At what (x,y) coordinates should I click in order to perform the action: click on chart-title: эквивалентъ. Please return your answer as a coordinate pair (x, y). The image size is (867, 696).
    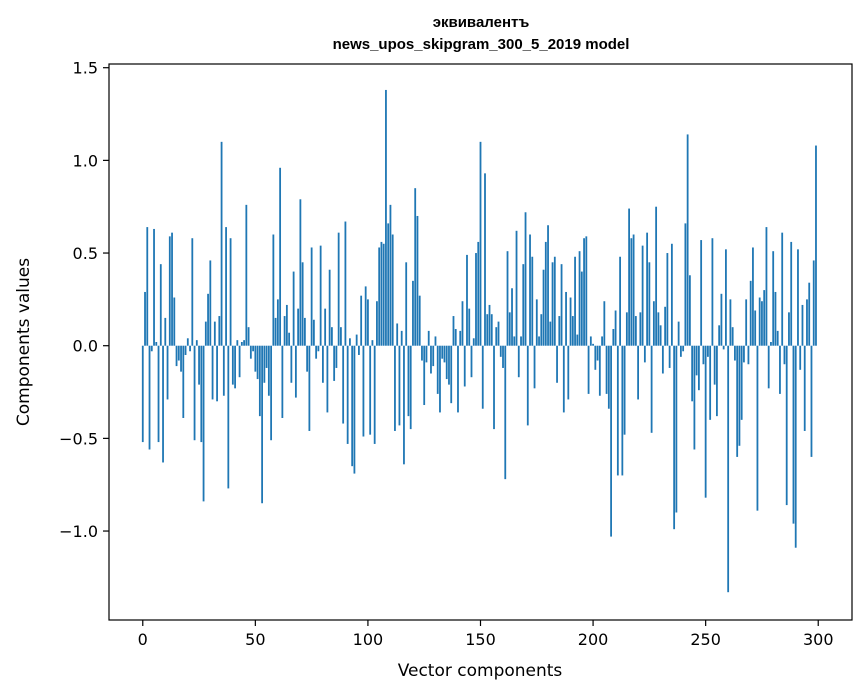
    Looking at the image, I should click on (481, 22).